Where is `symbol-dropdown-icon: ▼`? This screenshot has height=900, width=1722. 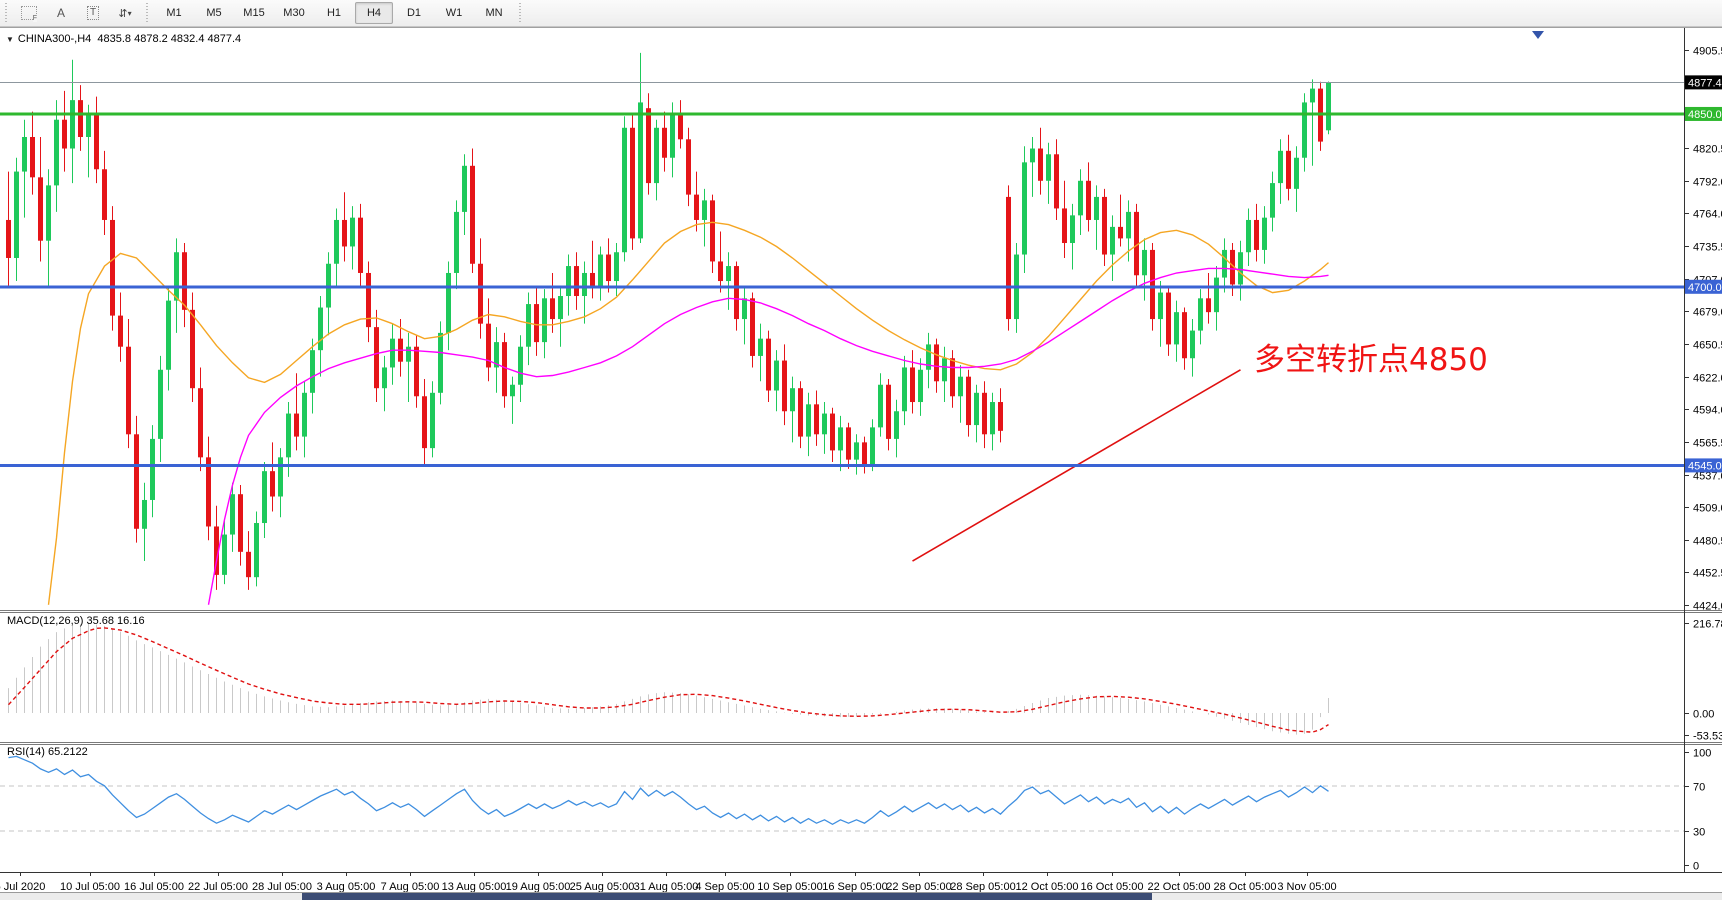
symbol-dropdown-icon: ▼ is located at coordinates (10, 39).